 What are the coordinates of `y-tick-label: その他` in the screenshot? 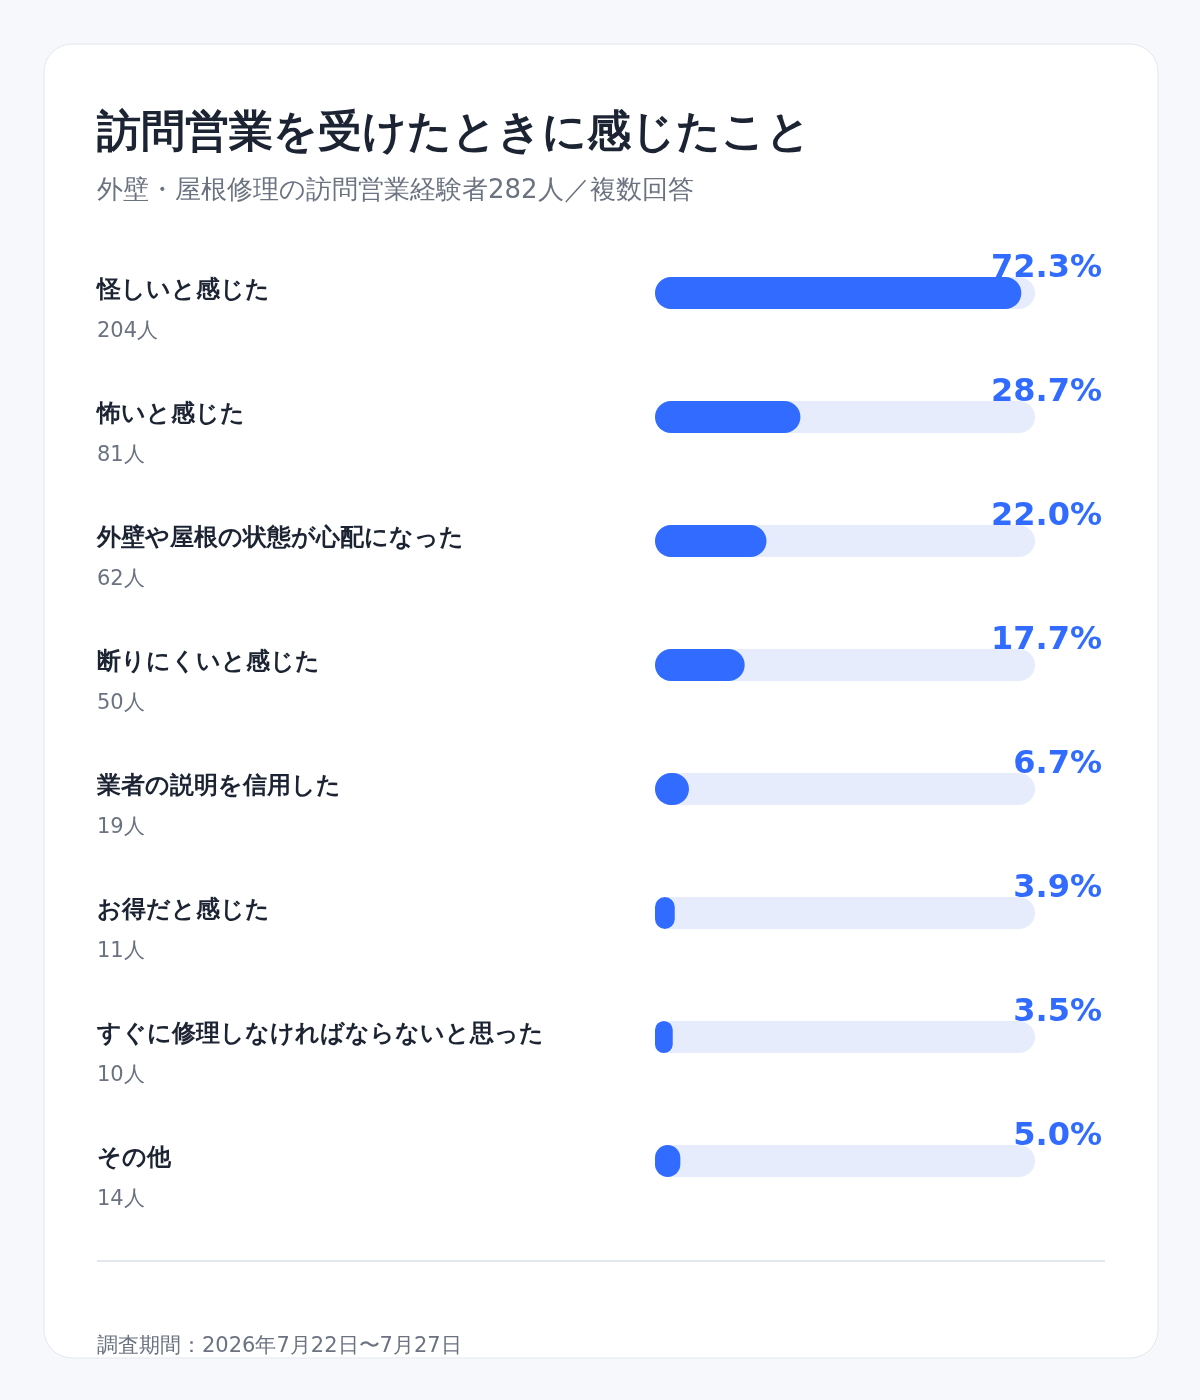 It's located at (134, 1157).